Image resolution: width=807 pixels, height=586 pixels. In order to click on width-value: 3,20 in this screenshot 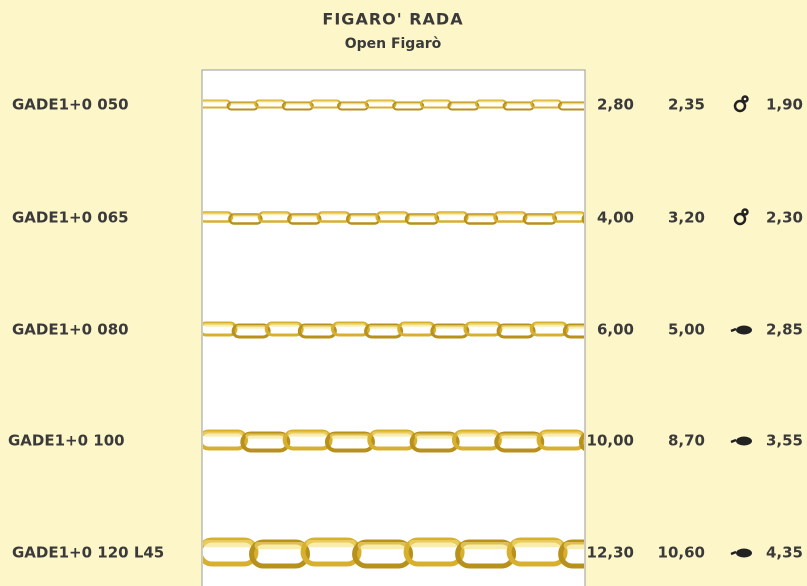, I will do `click(686, 218)`.